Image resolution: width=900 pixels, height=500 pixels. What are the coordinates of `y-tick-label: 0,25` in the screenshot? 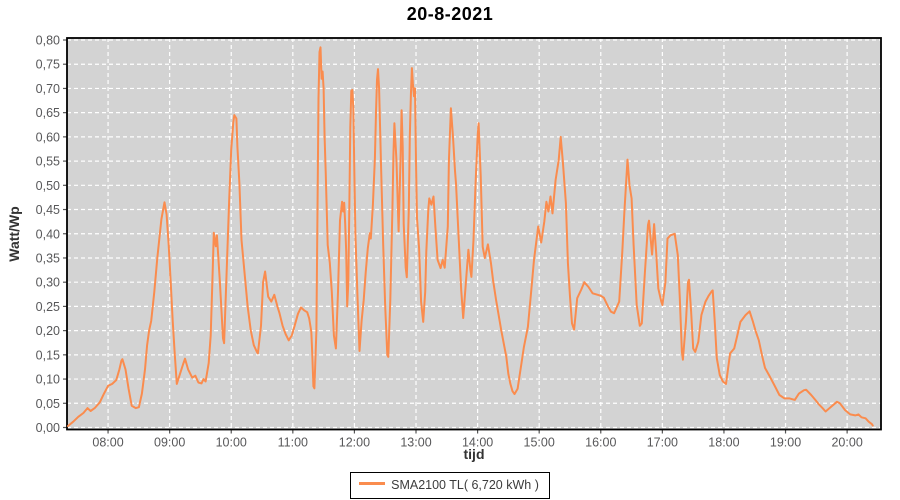 It's located at (48, 307).